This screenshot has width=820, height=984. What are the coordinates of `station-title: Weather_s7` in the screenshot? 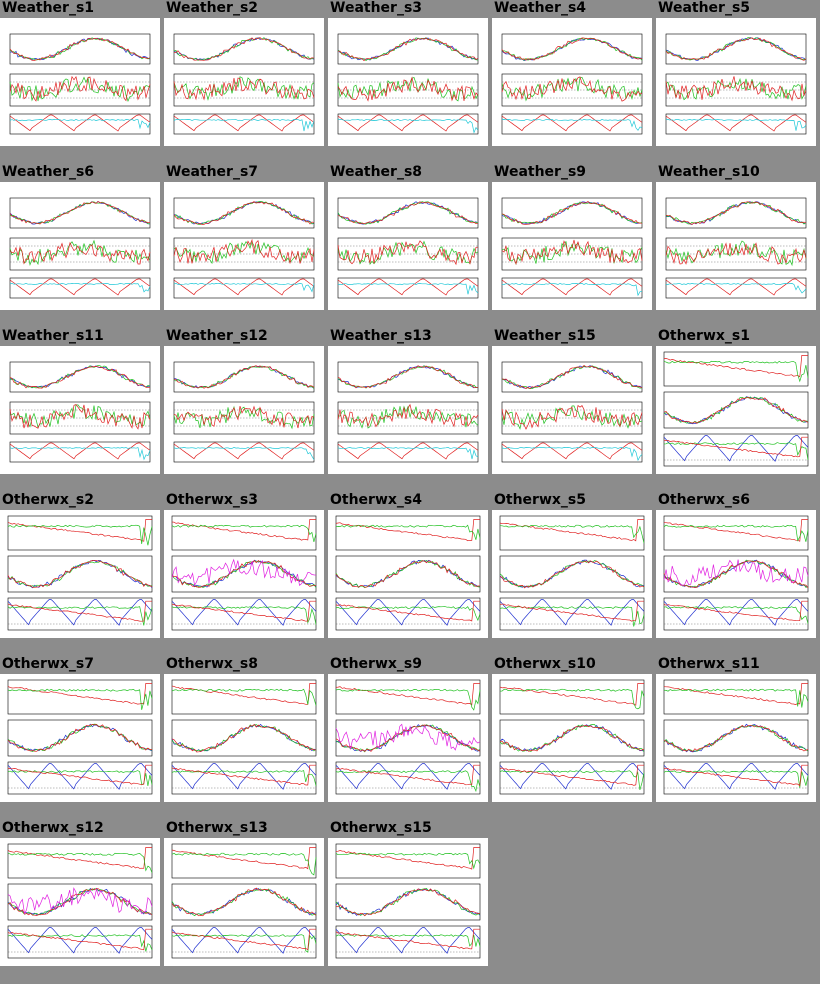 It's located at (212, 172).